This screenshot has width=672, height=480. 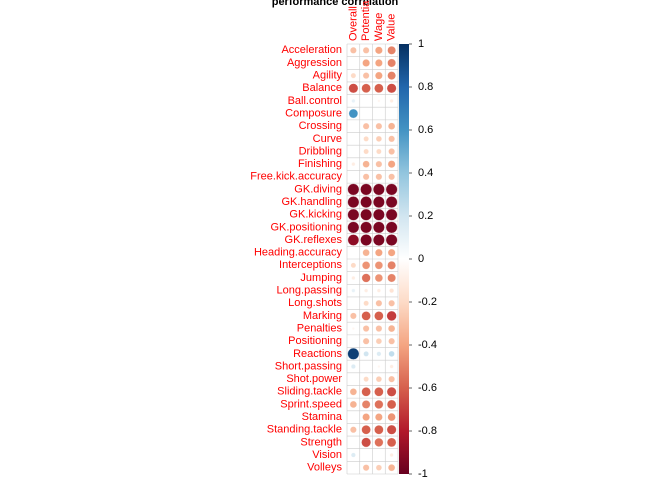 What do you see at coordinates (366, 20) in the screenshot?
I see `column-label: Potential` at bounding box center [366, 20].